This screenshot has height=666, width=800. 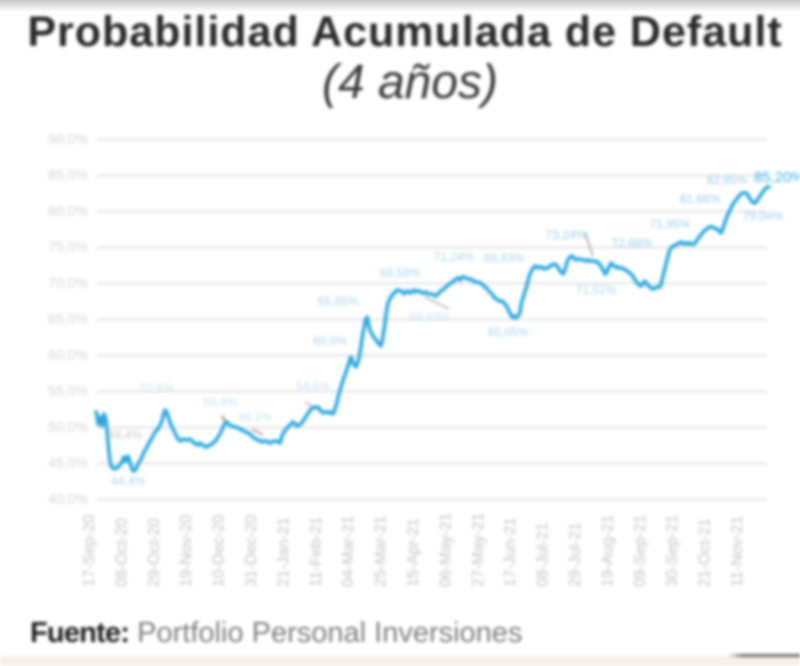 I want to click on svg-text: 71,95%, so click(x=670, y=224).